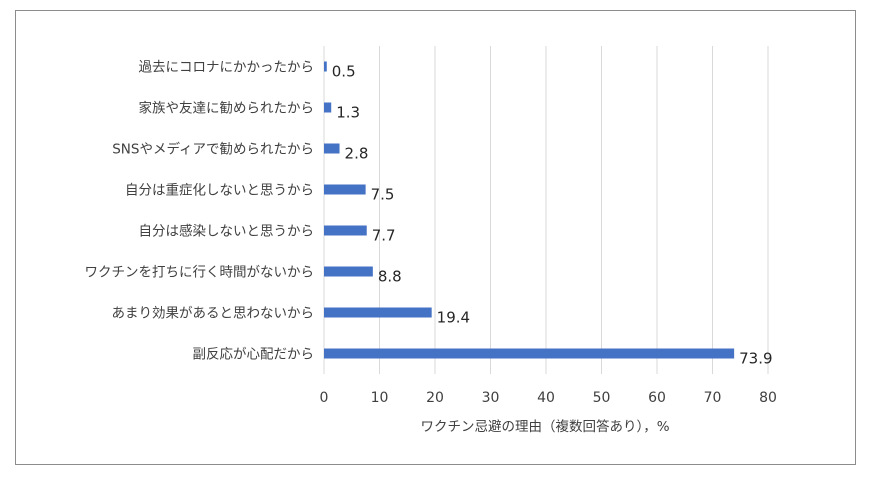 The image size is (871, 490). I want to click on data-label: 2.8, so click(357, 154).